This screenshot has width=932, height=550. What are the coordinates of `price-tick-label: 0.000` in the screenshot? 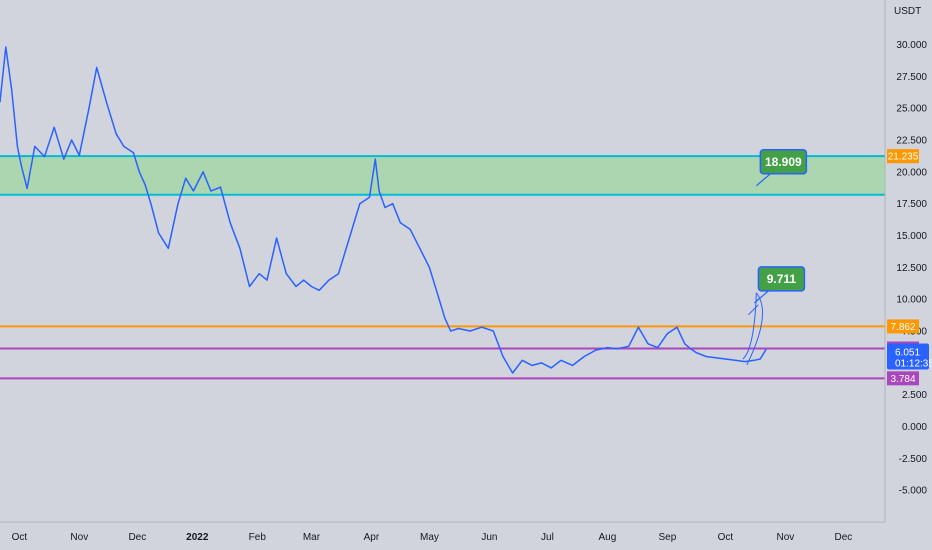 It's located at (914, 427).